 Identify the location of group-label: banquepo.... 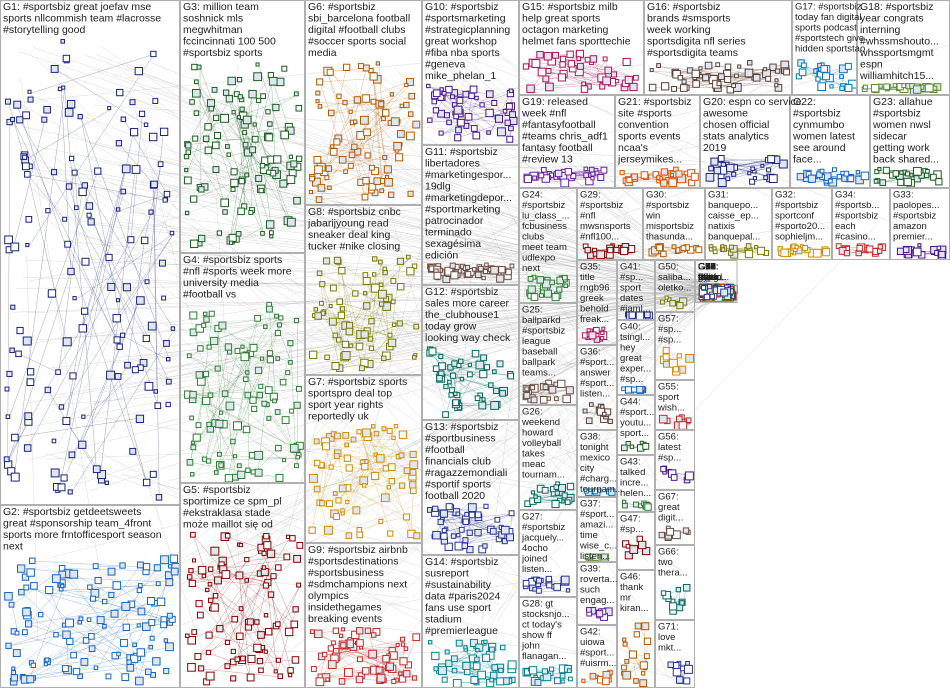
(733, 205).